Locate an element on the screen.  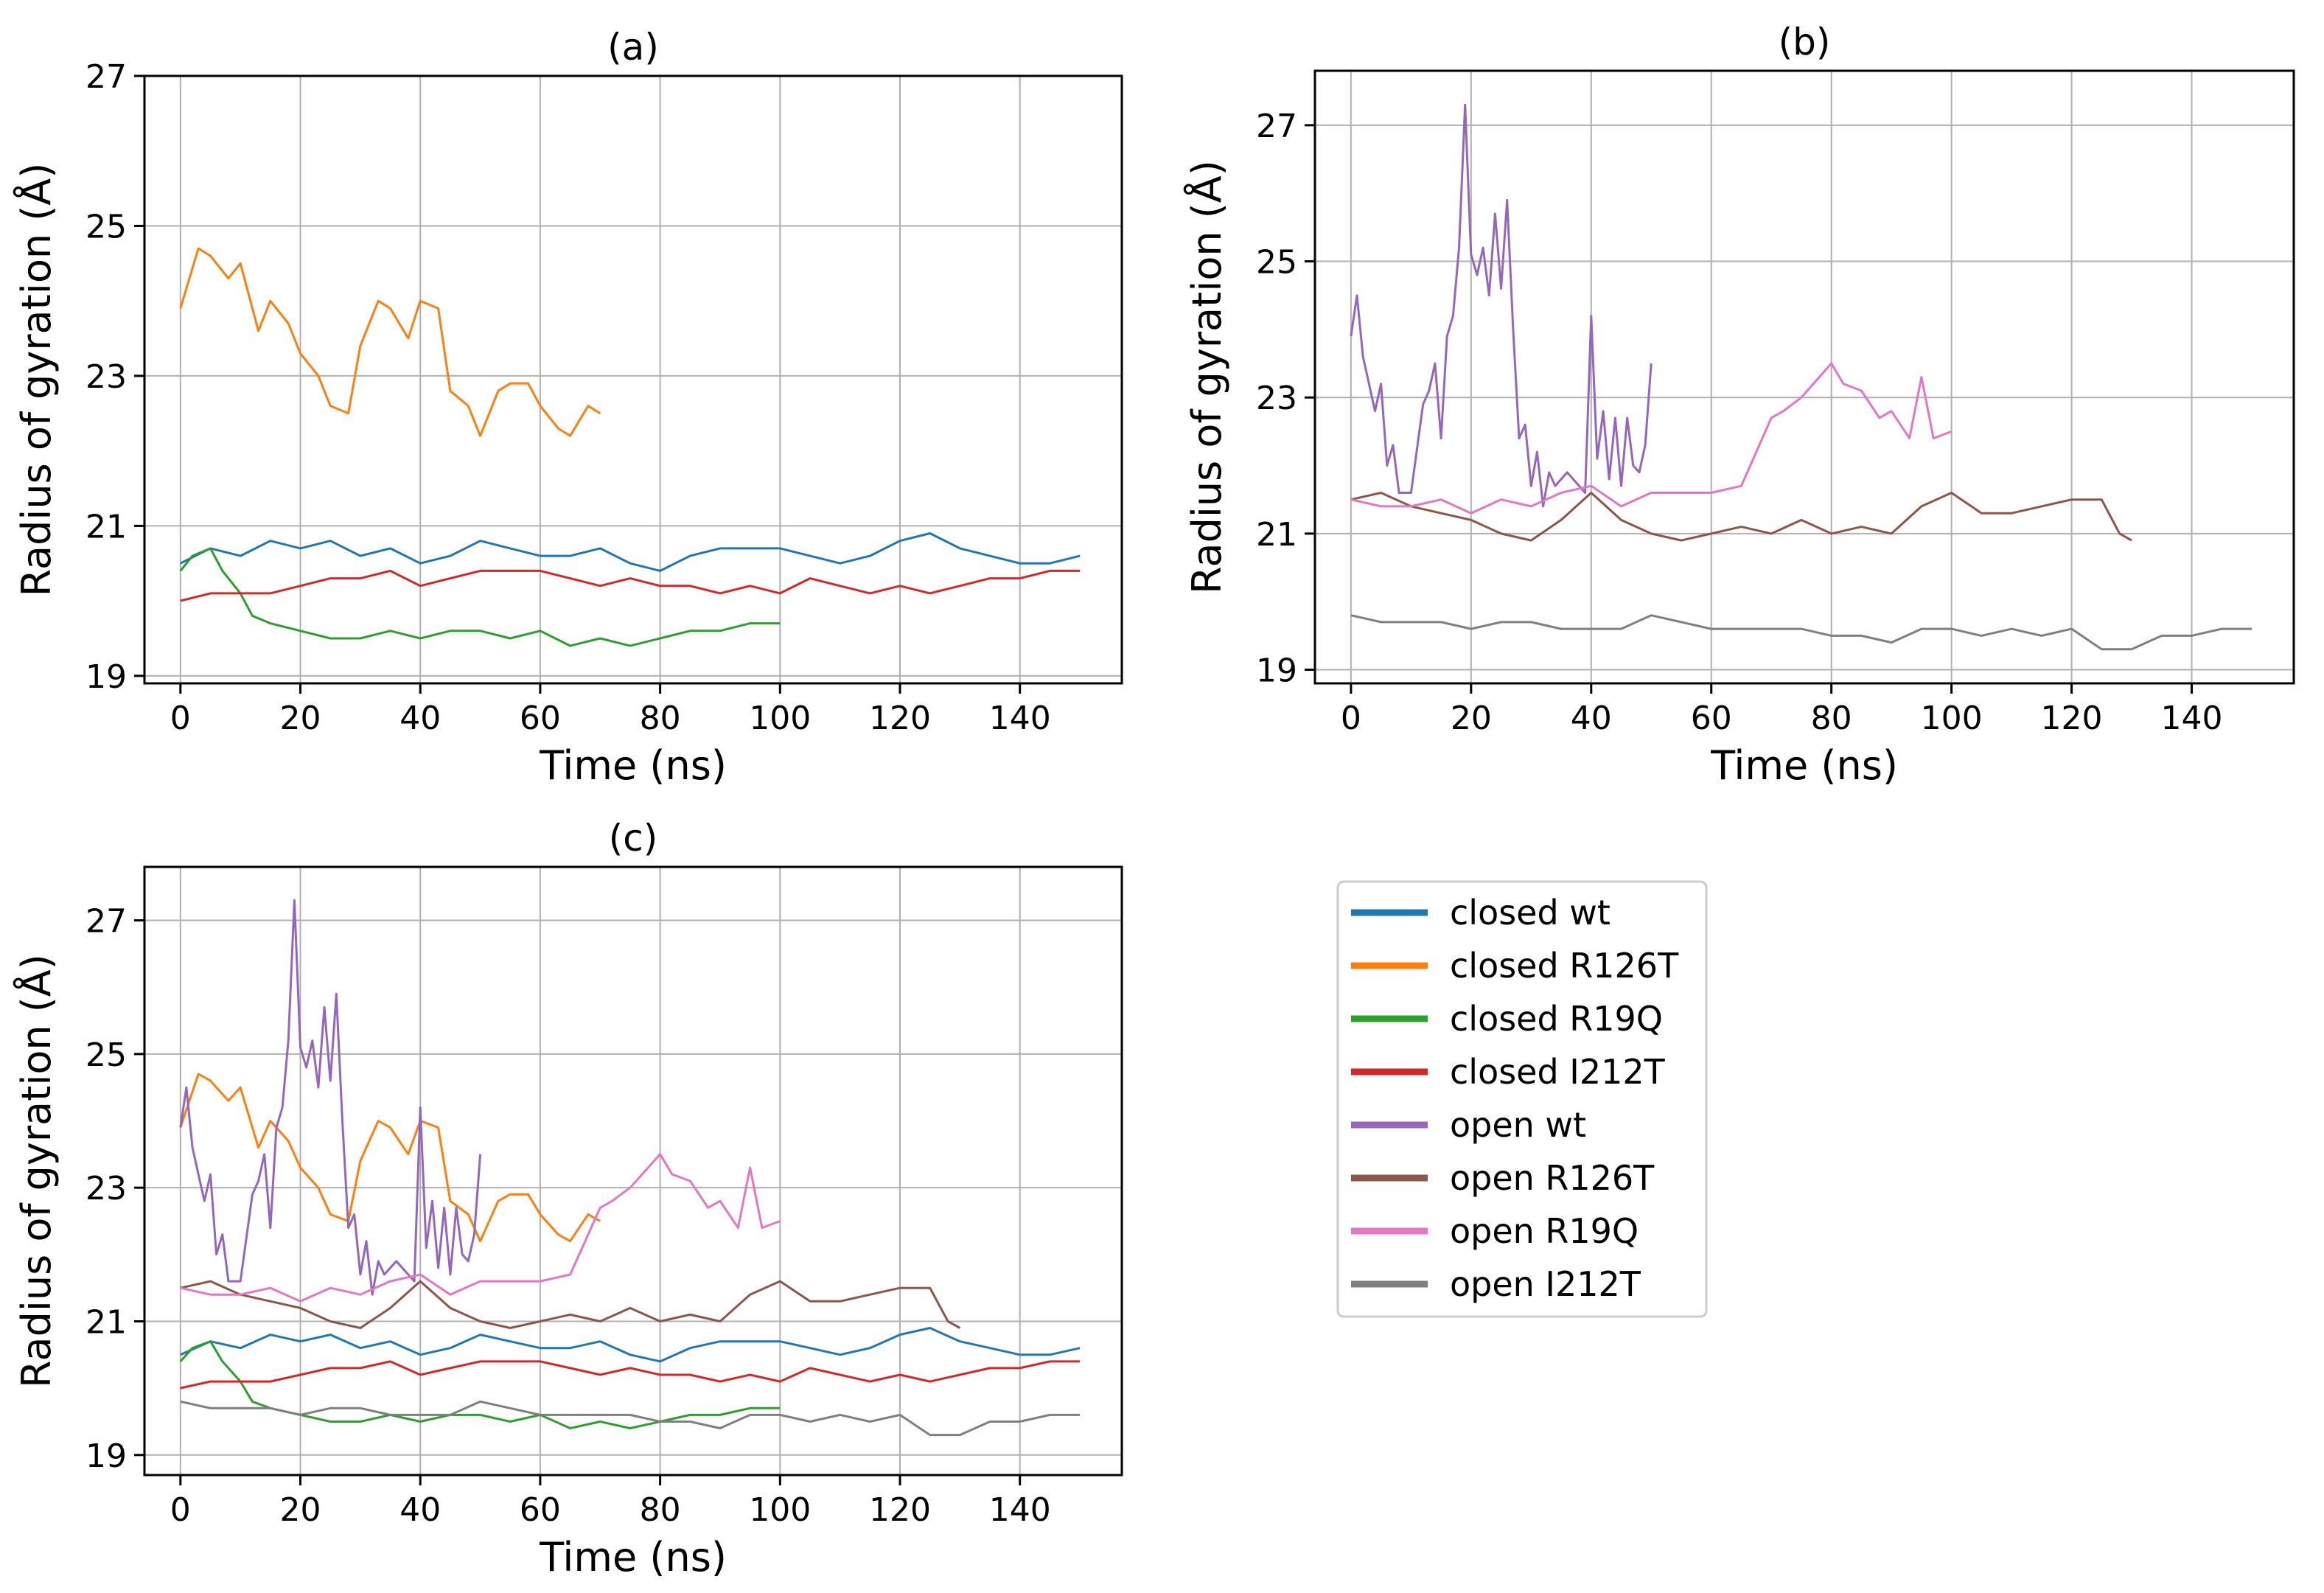
panel-title: (a) is located at coordinates (633, 47).